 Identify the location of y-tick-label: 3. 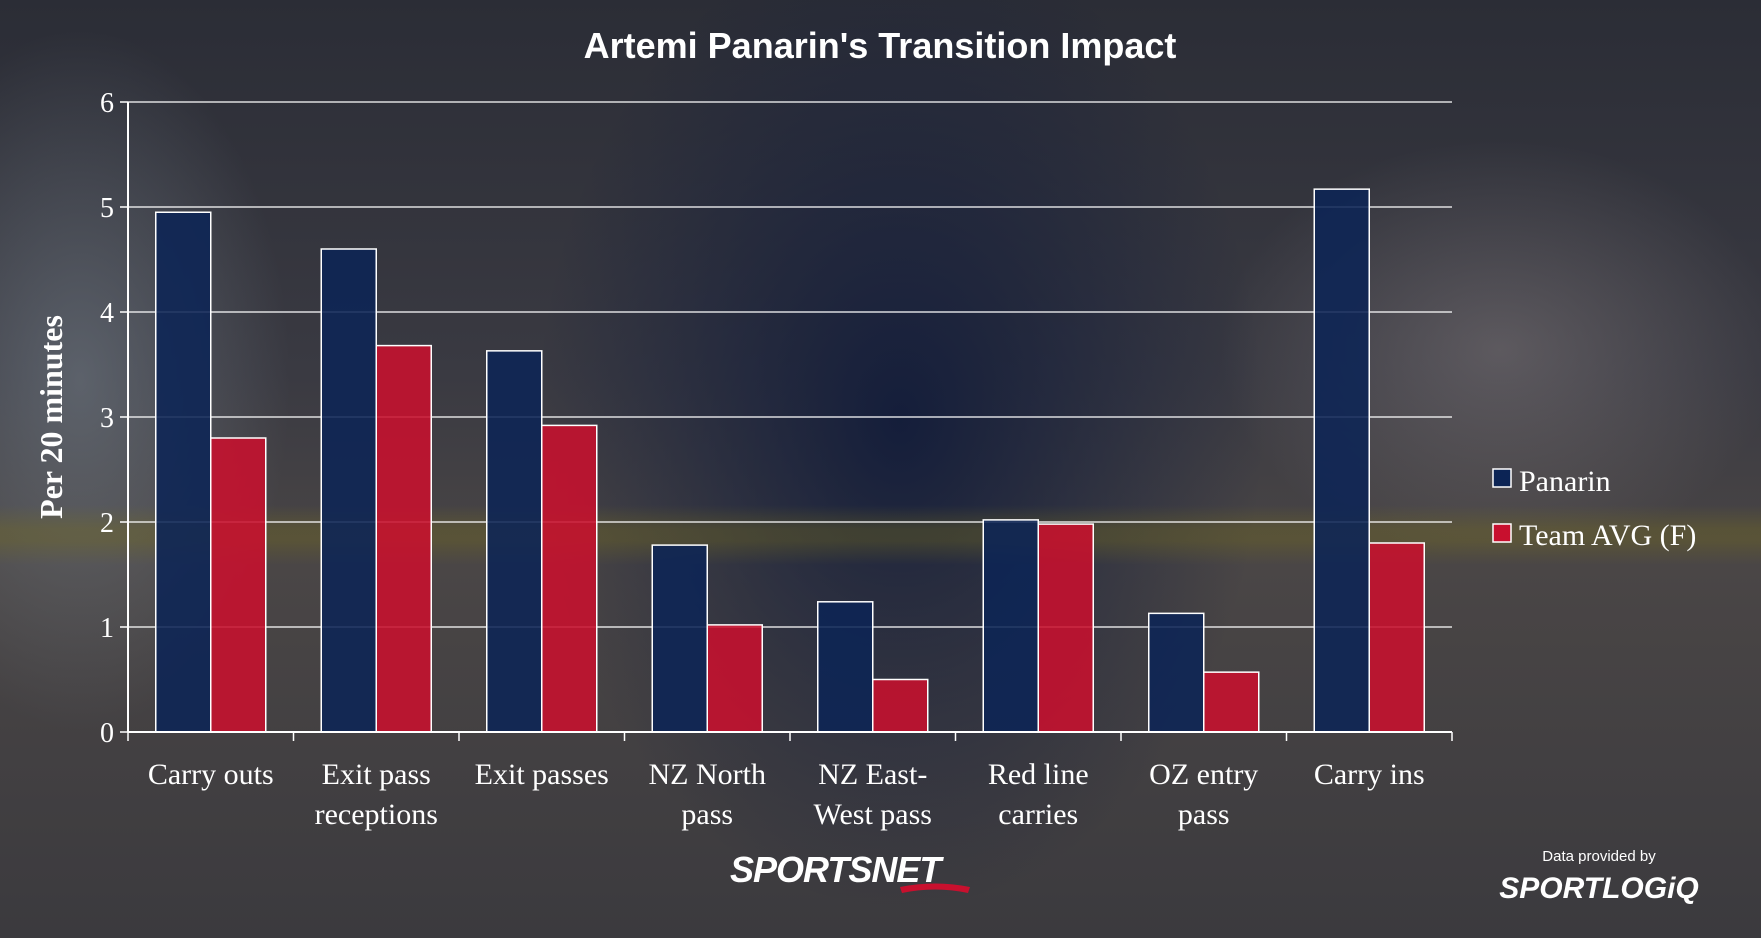
(107, 418).